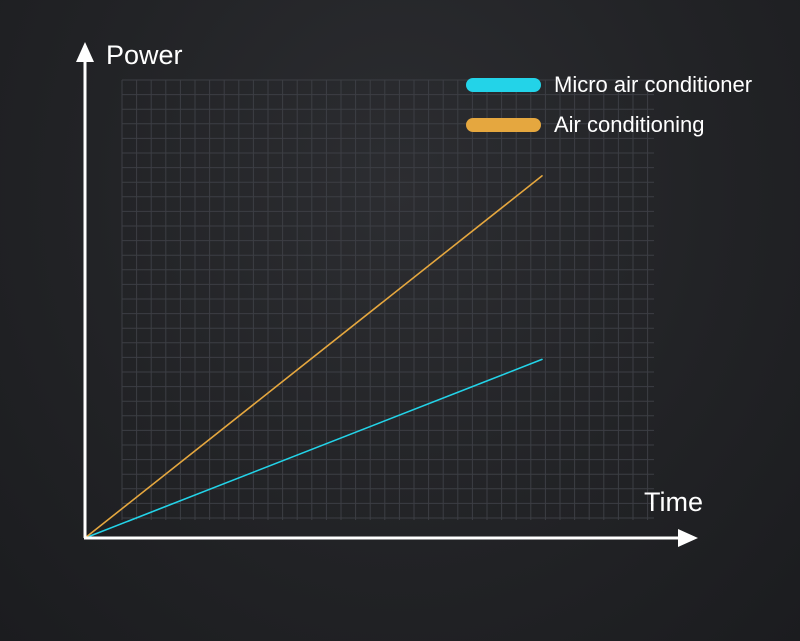  I want to click on legend-item-micro-air-conditioner: Micro air conditioner, so click(609, 85).